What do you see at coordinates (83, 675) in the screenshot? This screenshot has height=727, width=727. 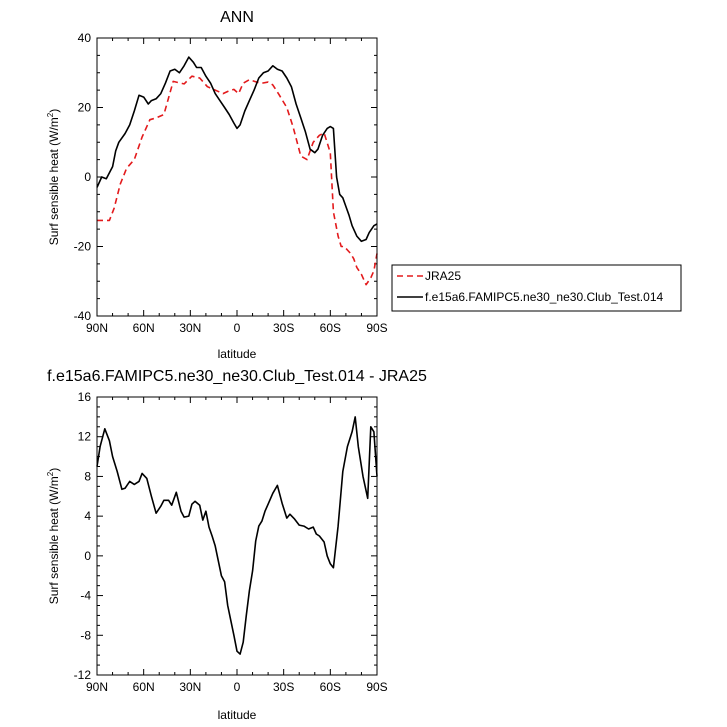 I see `y-tick-label: -12` at bounding box center [83, 675].